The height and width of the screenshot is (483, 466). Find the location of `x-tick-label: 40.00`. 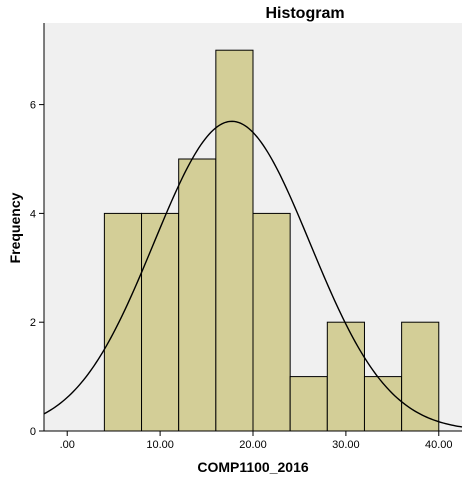

x-tick-label: 40.00 is located at coordinates (439, 445).